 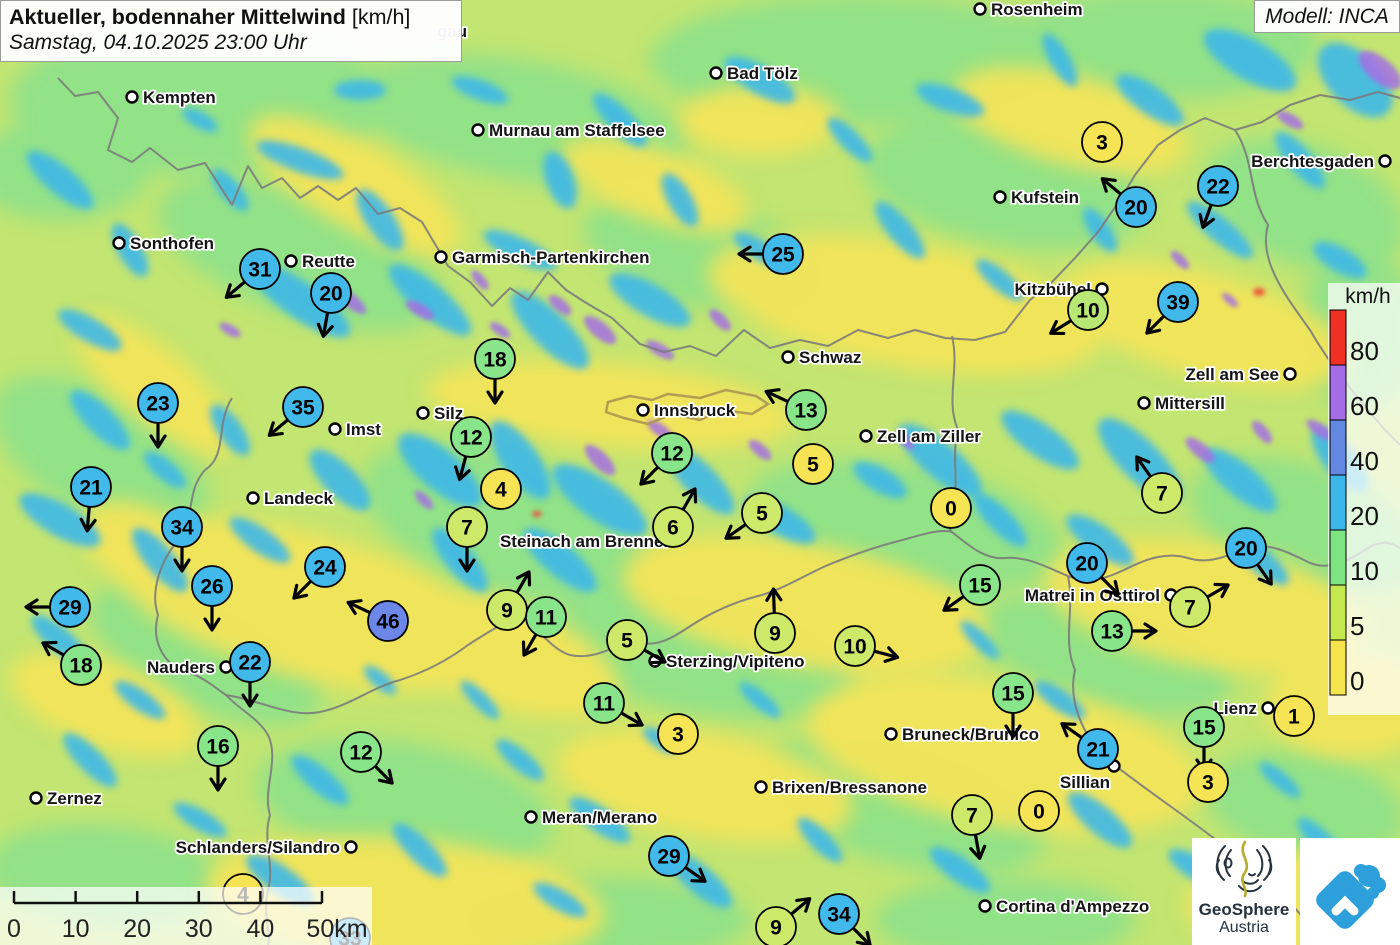 I want to click on wind-marker: 18, so click(x=71, y=663).